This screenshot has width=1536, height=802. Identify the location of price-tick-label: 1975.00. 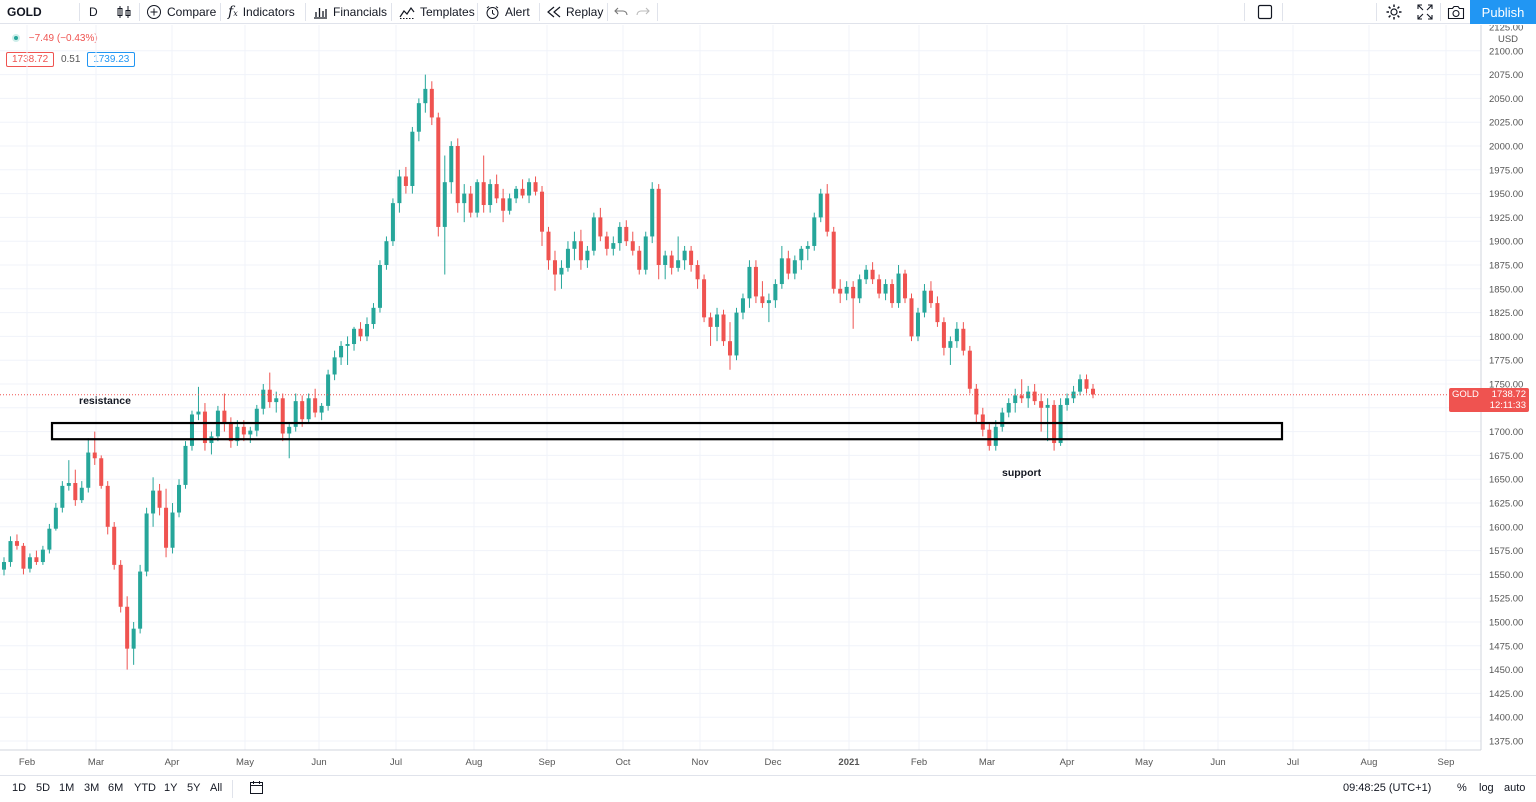
(1506, 170).